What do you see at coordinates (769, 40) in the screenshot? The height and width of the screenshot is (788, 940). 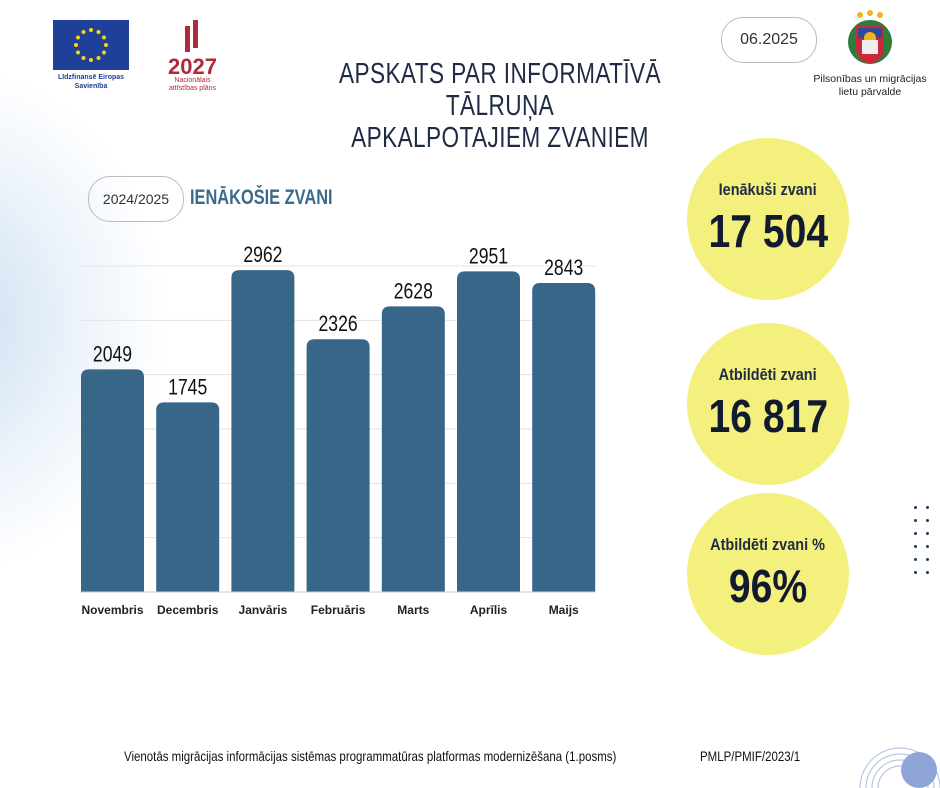 I see `date-badge: 06.2025` at bounding box center [769, 40].